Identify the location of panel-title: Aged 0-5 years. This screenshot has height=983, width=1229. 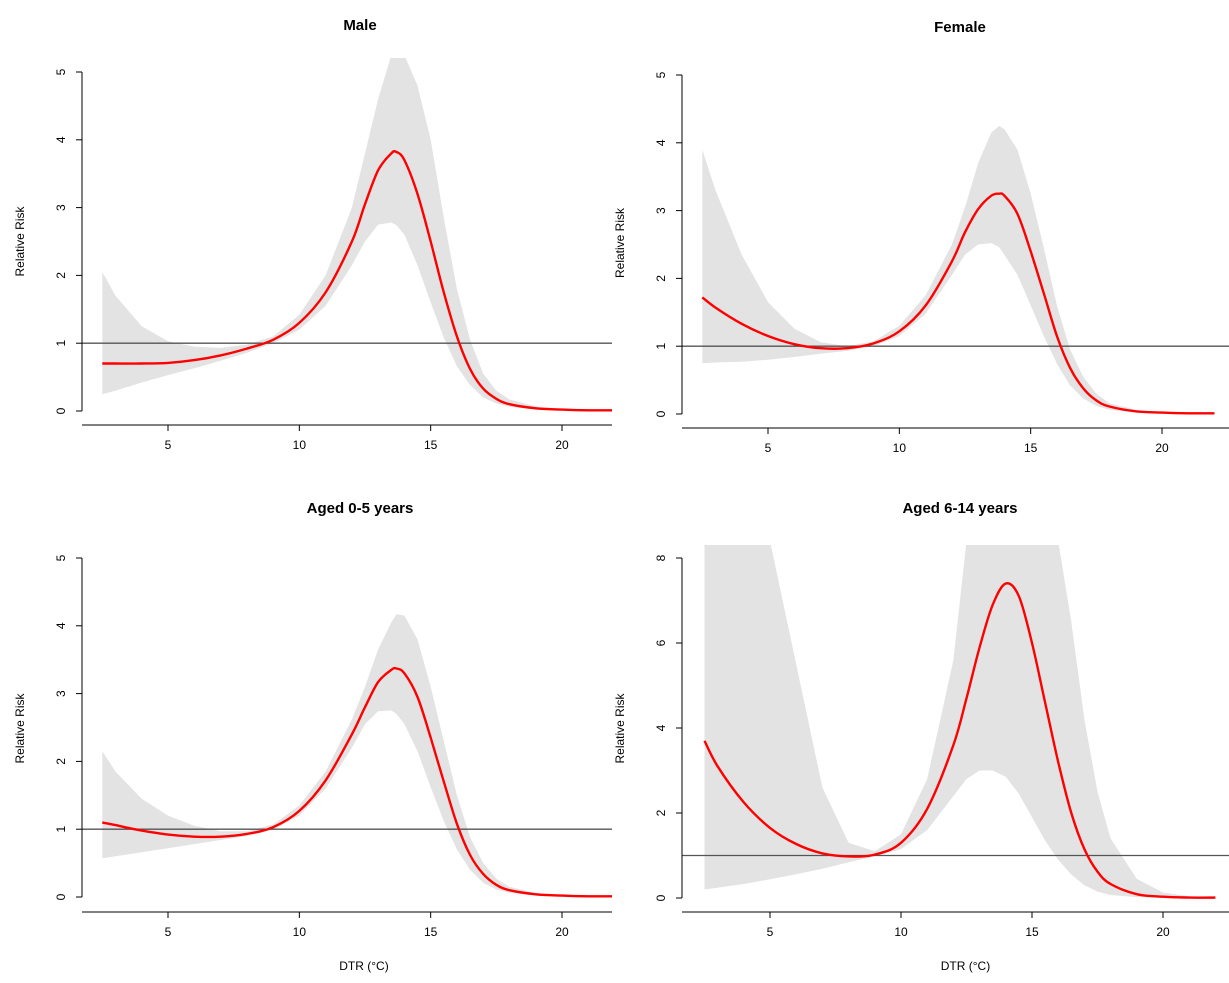
(360, 508).